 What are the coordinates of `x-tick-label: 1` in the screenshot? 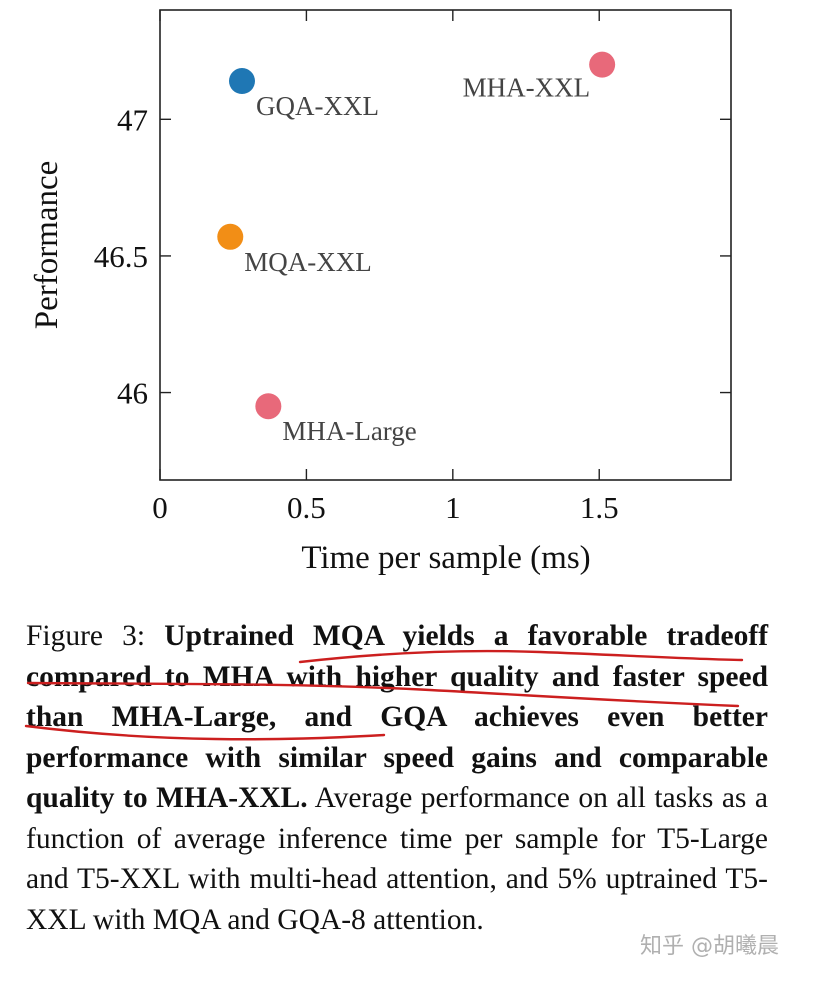 It's located at (453, 507).